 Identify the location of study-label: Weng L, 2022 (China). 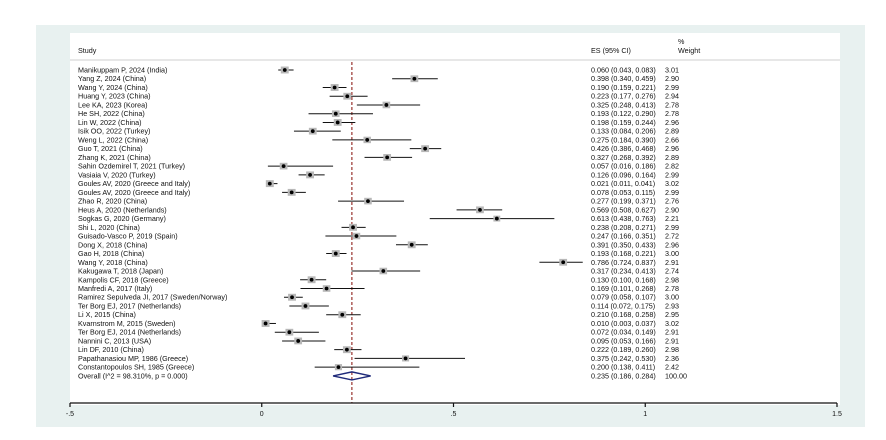
(113, 139).